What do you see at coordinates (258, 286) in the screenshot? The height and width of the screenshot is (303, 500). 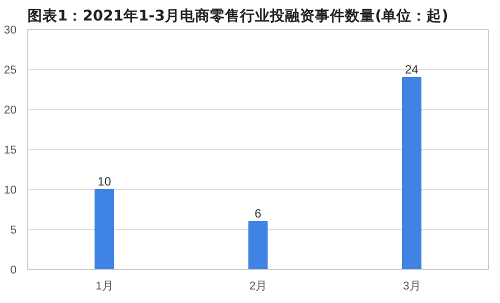 I see `x-tick-label: 2月` at bounding box center [258, 286].